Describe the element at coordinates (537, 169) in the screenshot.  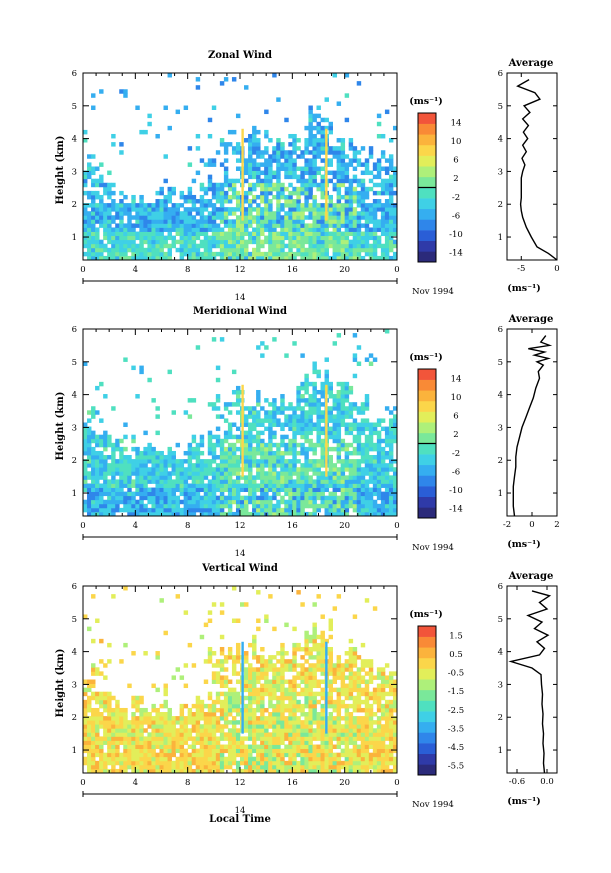
I see `profile-line` at that location.